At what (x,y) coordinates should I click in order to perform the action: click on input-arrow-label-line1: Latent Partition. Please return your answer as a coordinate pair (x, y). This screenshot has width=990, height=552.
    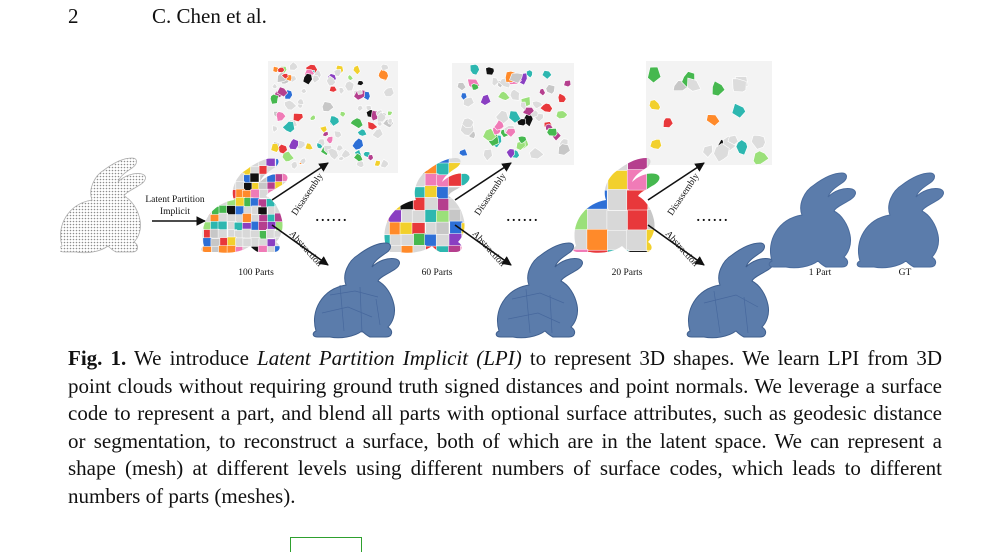
    Looking at the image, I should click on (175, 200).